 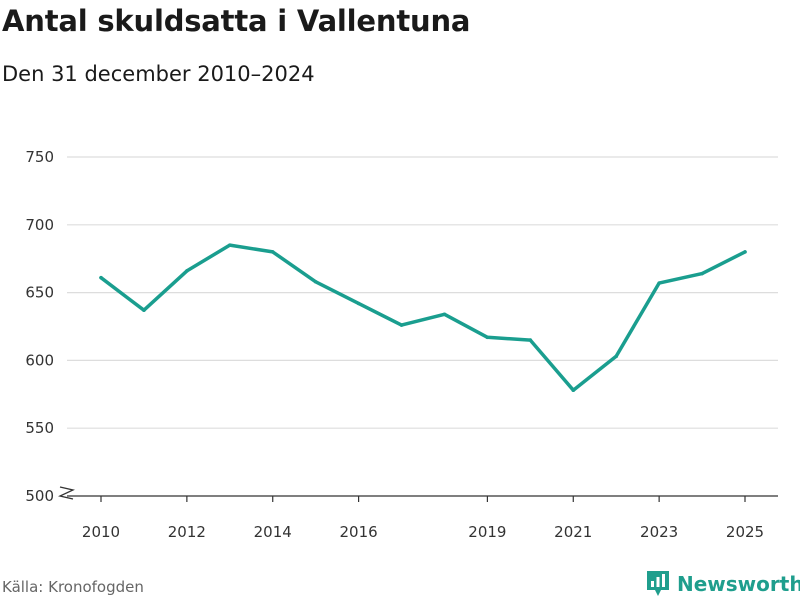 I want to click on data-point-2010, so click(x=101, y=277).